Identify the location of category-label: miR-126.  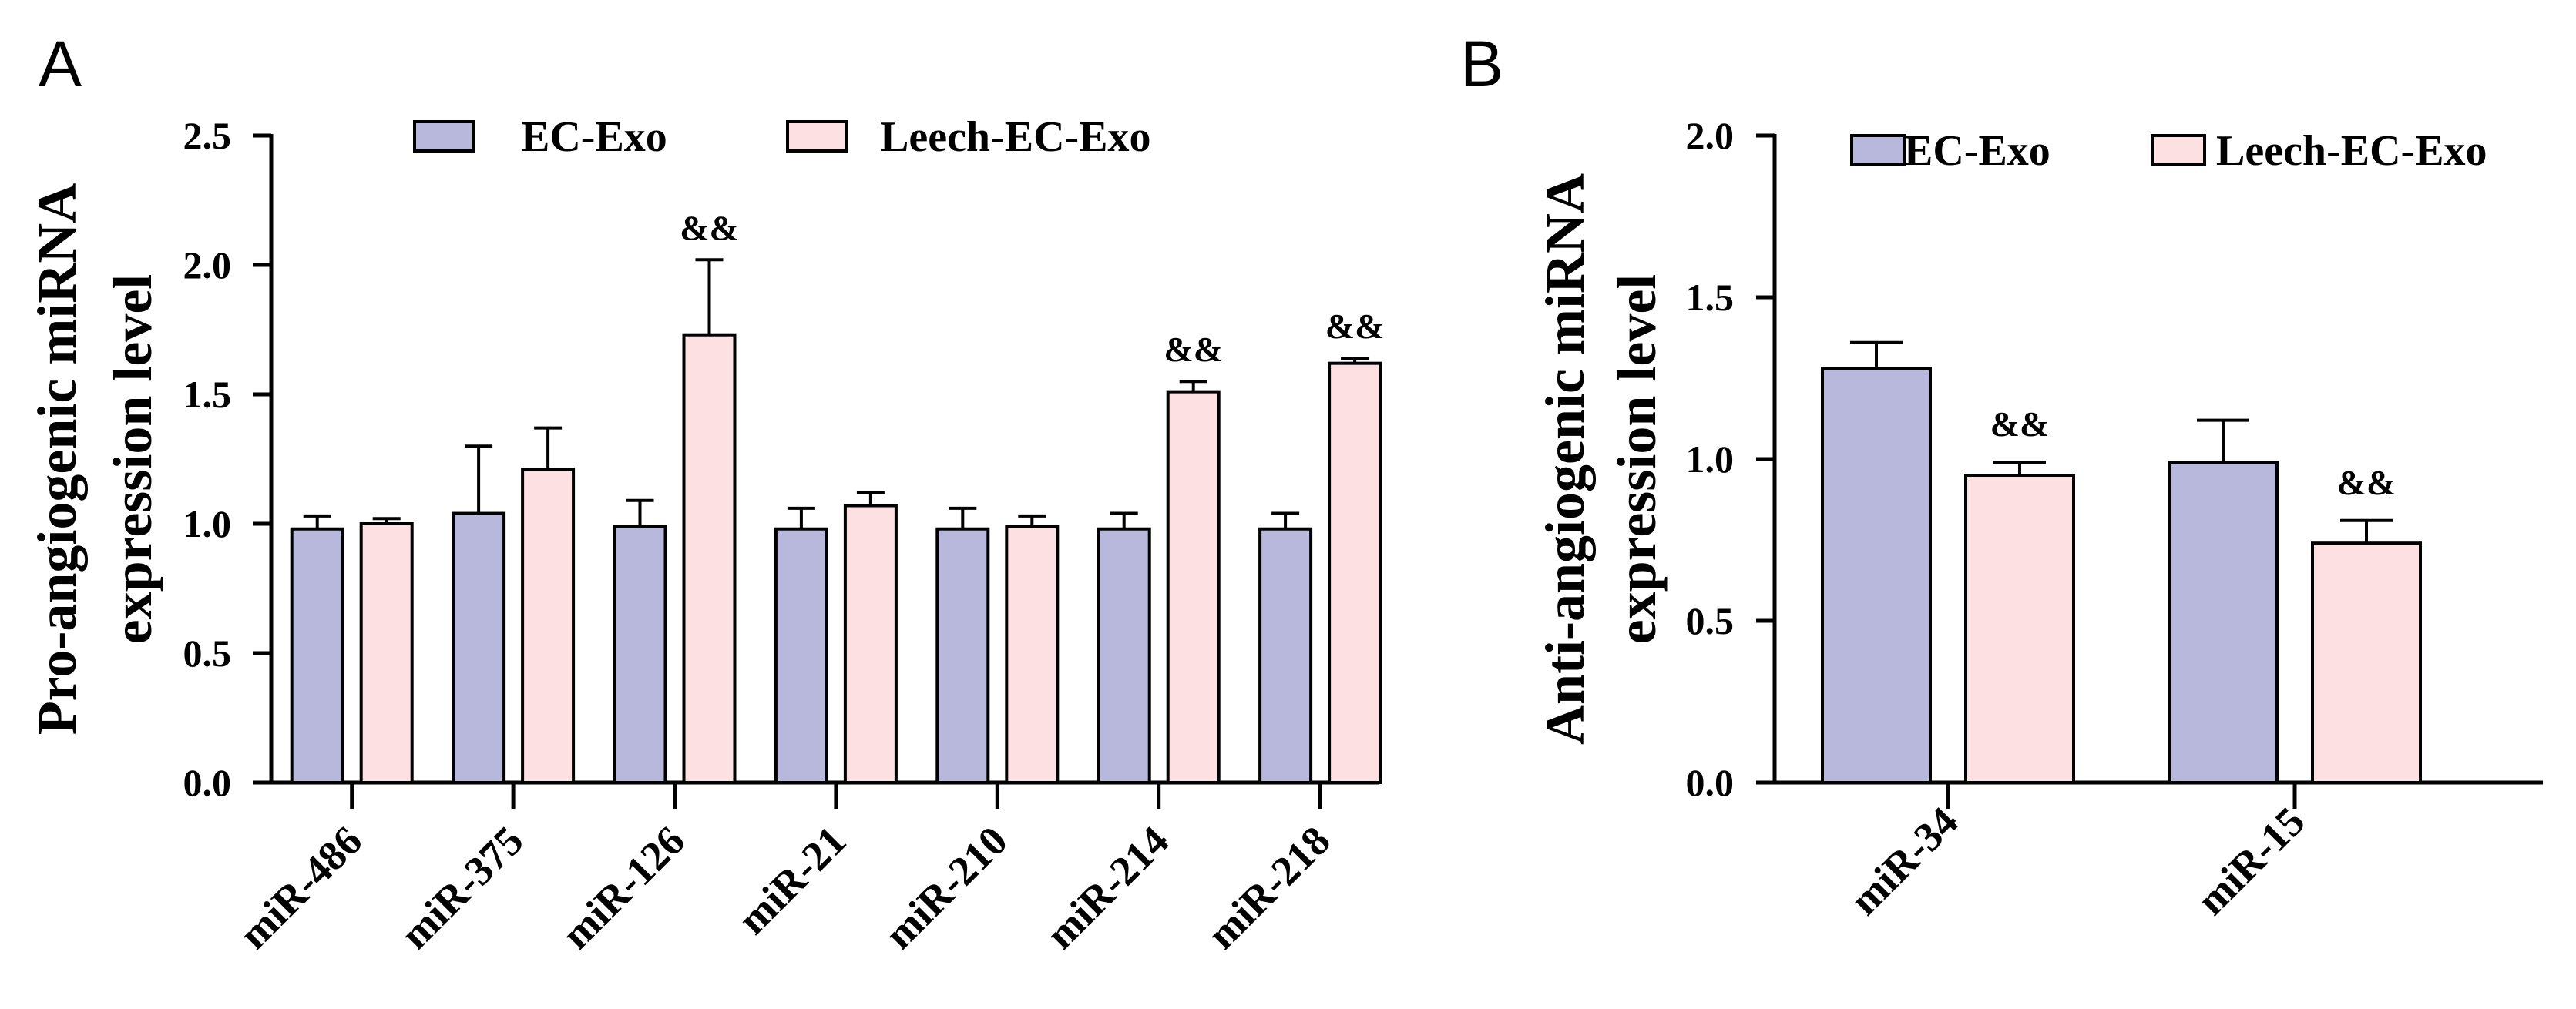
(623, 887).